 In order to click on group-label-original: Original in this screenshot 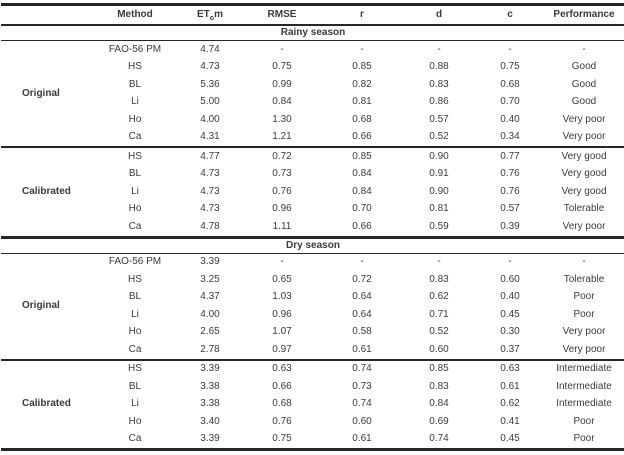, I will do `click(41, 305)`.